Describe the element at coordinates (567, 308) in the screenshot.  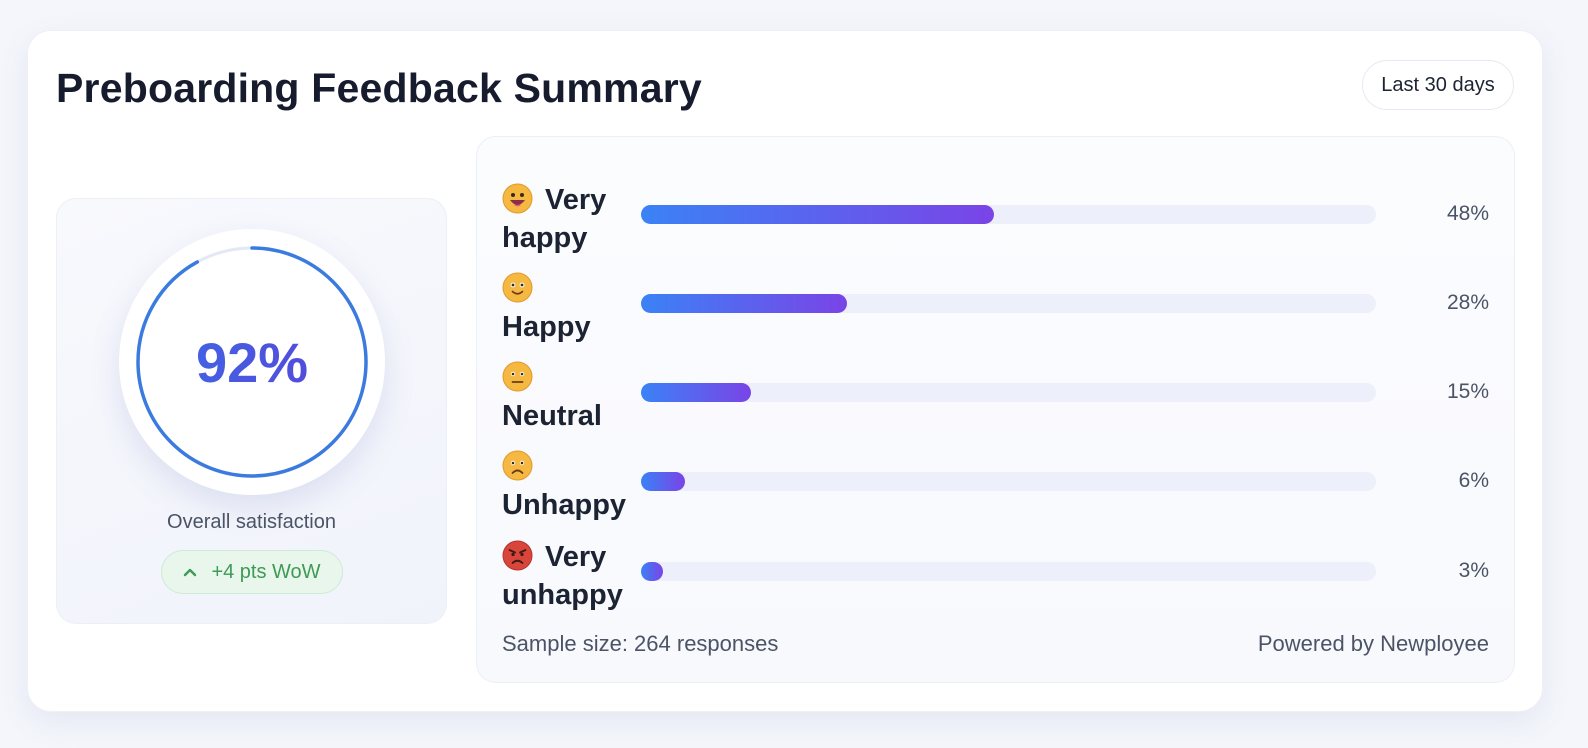
I see `sentiment-row-label: Happy` at that location.